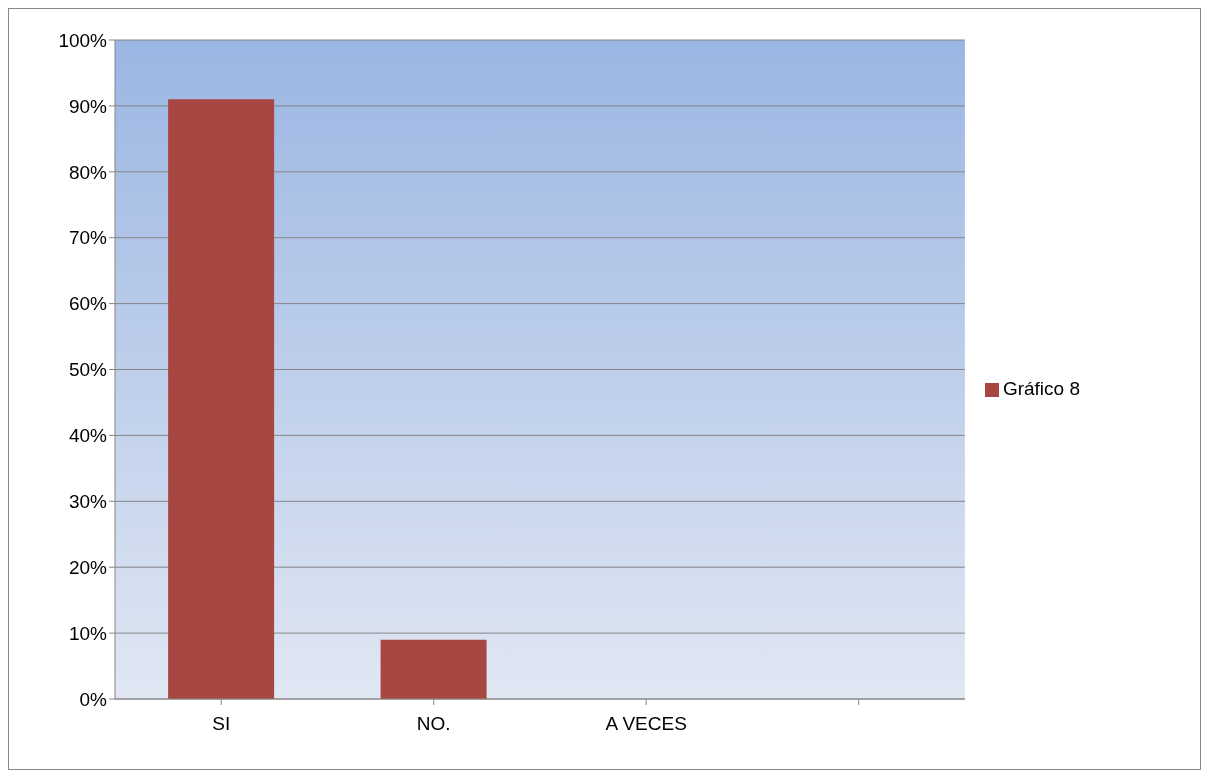  Describe the element at coordinates (88, 304) in the screenshot. I see `y-tick-label: 60%` at that location.